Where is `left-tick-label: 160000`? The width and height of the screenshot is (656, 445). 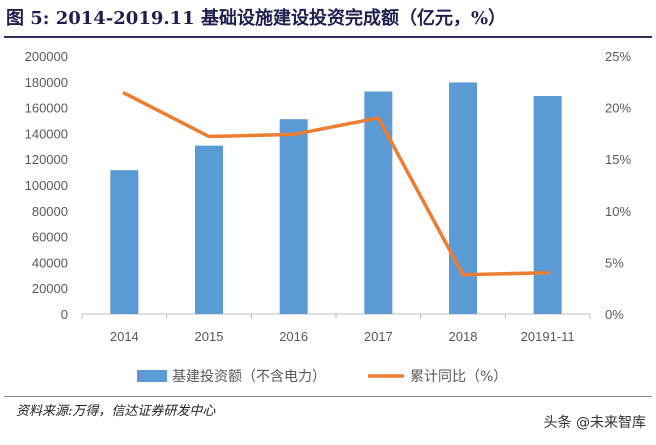
left-tick-label: 160000 is located at coordinates (46, 108).